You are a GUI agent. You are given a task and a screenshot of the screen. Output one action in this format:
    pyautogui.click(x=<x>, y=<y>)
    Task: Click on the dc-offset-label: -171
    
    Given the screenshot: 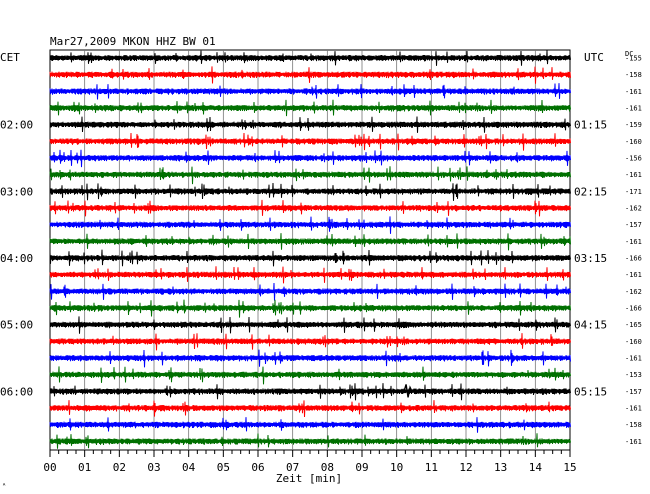 What is the action you would take?
    pyautogui.click(x=633, y=192)
    